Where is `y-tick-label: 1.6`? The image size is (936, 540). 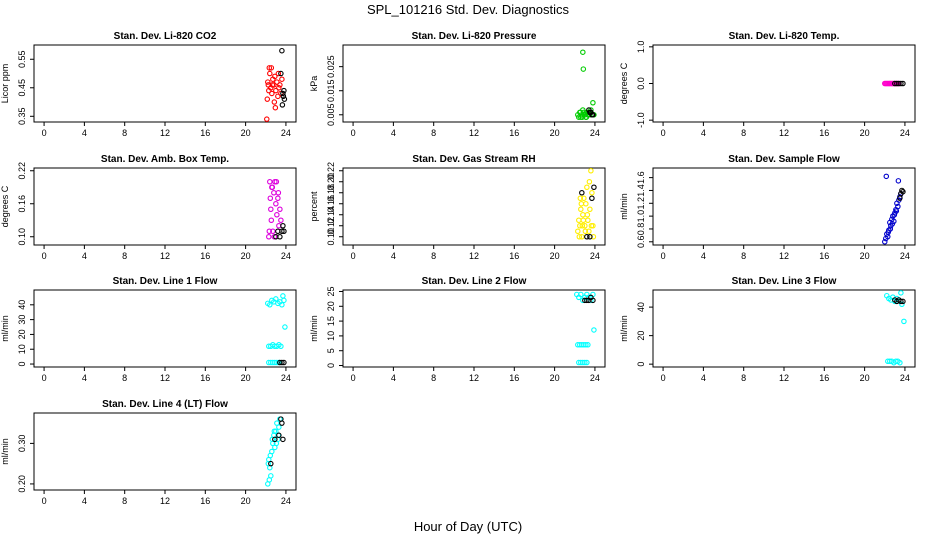 y-tick-label: 1.6 is located at coordinates (641, 177).